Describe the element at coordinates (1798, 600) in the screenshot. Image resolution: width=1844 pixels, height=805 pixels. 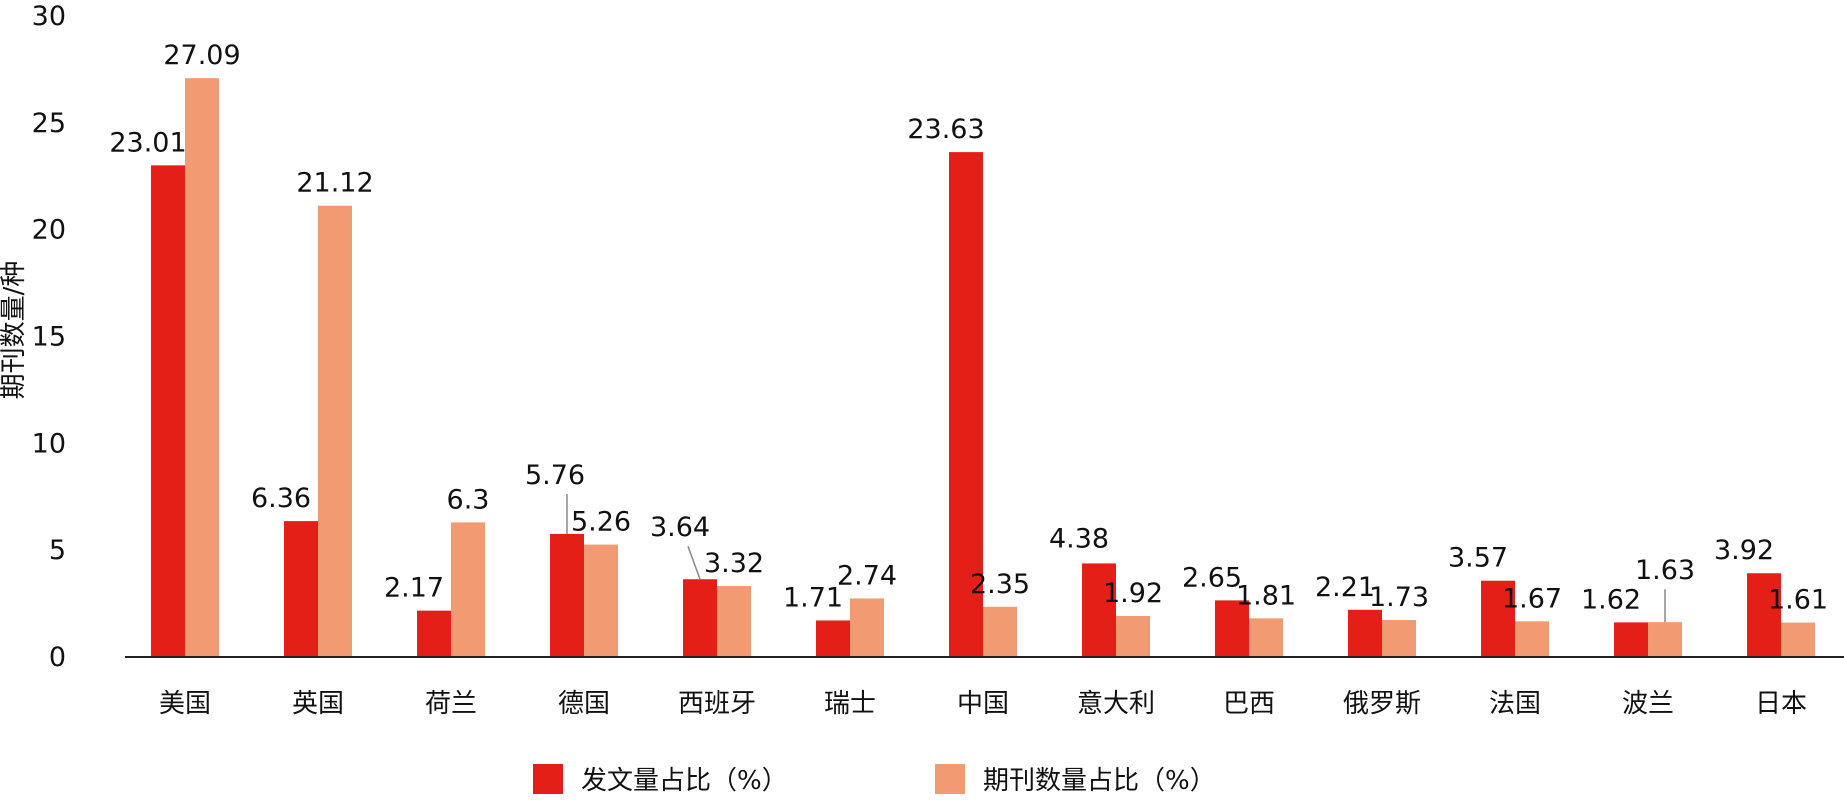
I see `data-label-series-2-13: 1.61` at that location.